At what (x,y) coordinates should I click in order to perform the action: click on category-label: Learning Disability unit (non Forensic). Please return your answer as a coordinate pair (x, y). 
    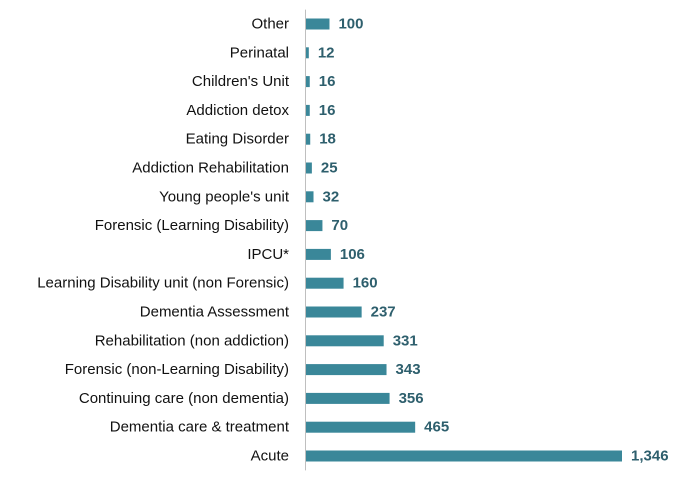
    Looking at the image, I should click on (163, 283).